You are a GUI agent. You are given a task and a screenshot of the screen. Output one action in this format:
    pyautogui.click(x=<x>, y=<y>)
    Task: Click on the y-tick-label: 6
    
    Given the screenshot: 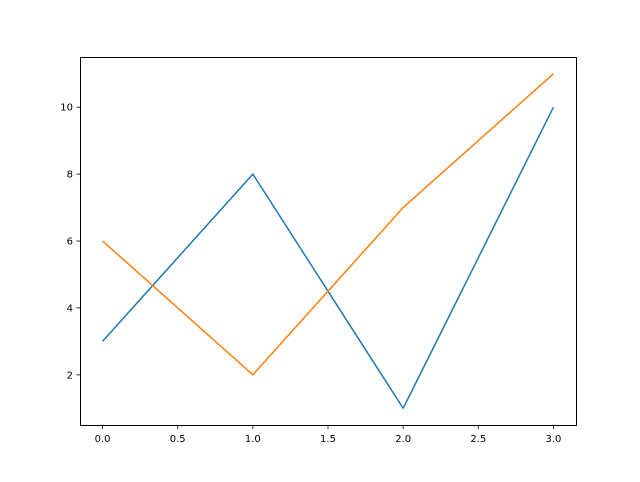 What is the action you would take?
    pyautogui.click(x=70, y=242)
    